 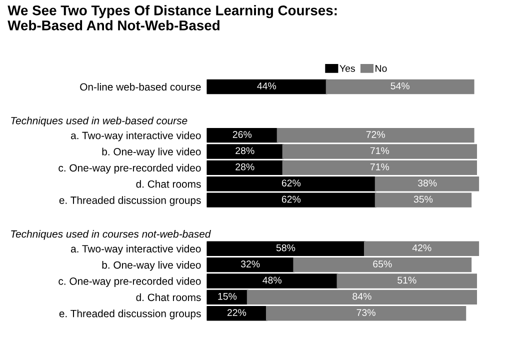 I want to click on data-label: 65%, so click(x=382, y=264).